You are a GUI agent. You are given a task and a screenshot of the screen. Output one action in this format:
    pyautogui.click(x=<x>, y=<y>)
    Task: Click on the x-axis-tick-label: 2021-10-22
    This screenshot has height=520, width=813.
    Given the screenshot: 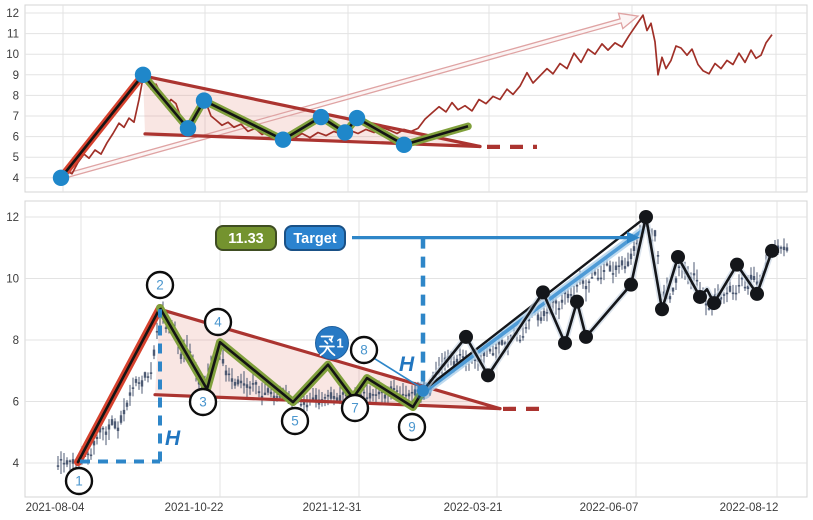 What is the action you would take?
    pyautogui.click(x=194, y=508)
    